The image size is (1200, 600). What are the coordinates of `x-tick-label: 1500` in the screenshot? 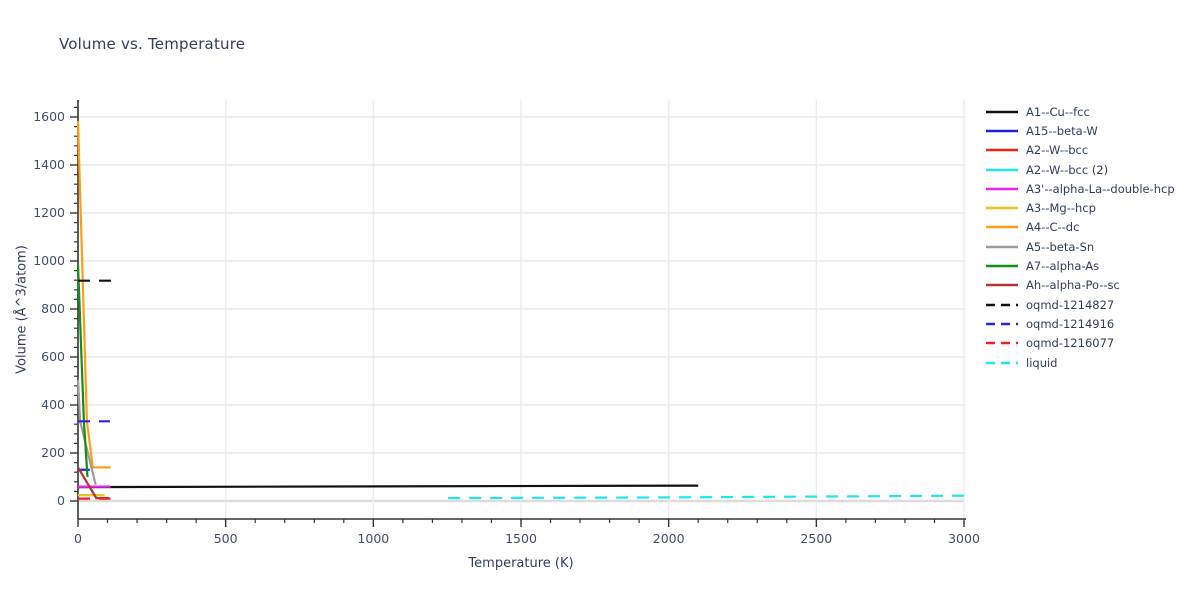 It's located at (521, 538).